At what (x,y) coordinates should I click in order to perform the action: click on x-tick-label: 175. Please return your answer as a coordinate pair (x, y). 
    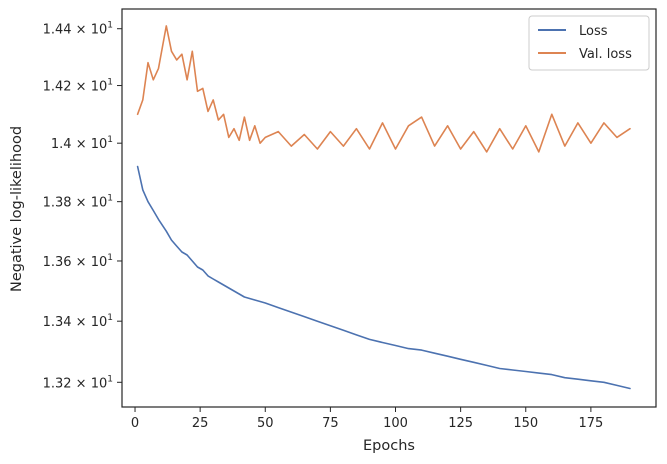
    Looking at the image, I should click on (590, 423).